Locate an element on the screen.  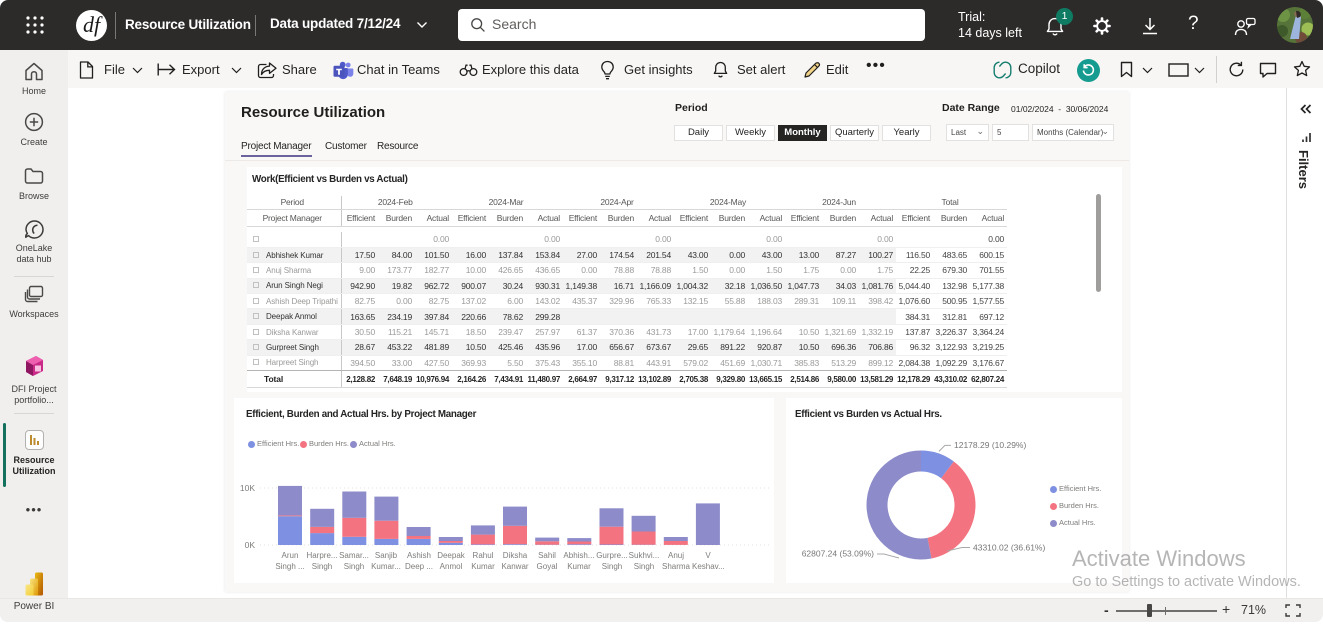
svg-text: 62807.24 (53.09%) is located at coordinates (838, 554).